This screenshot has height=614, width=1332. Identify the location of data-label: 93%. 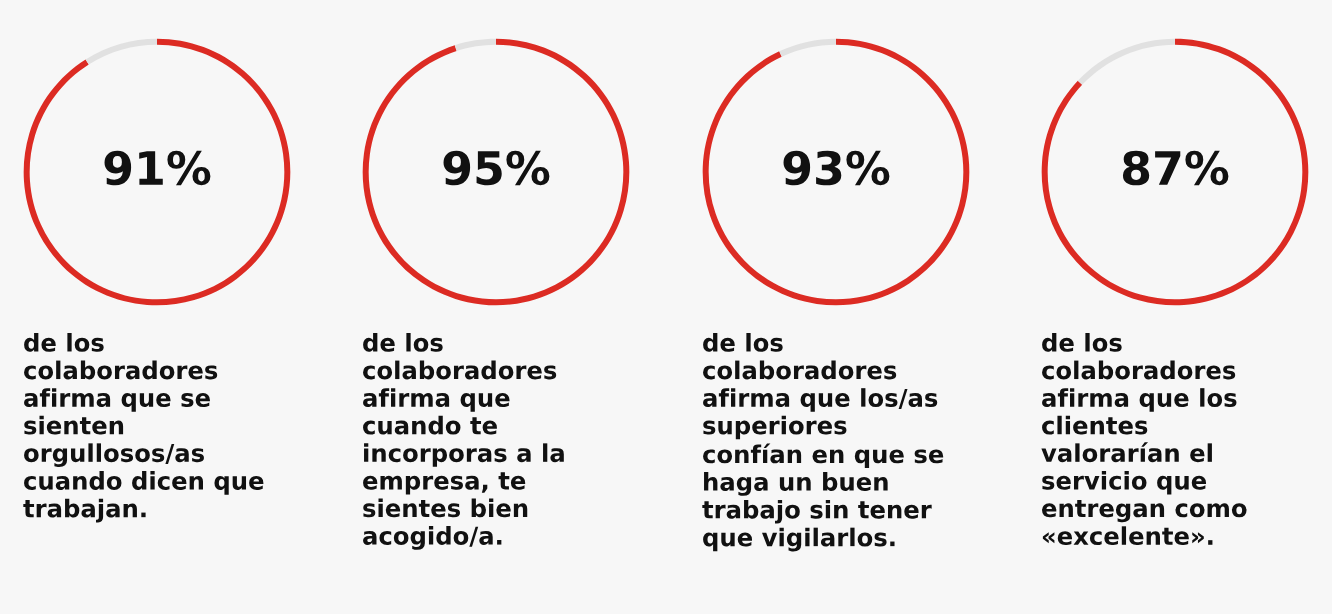
(836, 168).